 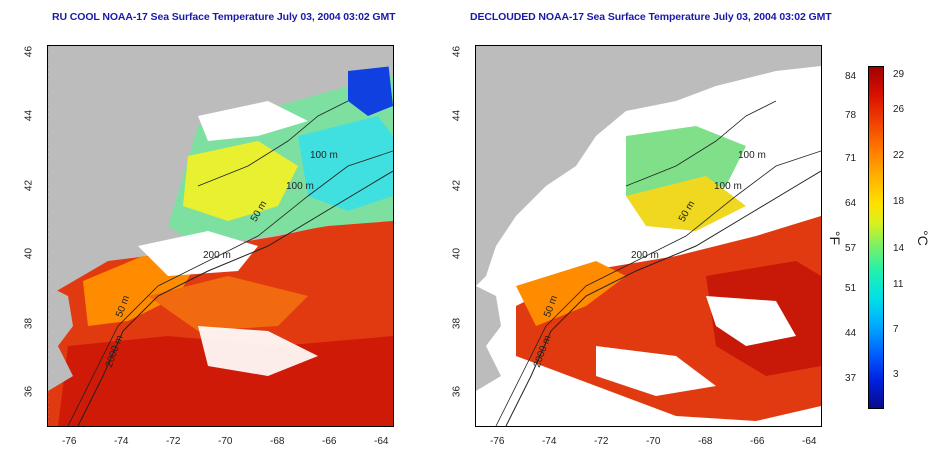 What do you see at coordinates (851, 288) in the screenshot?
I see `fahrenheit-tick: 51` at bounding box center [851, 288].